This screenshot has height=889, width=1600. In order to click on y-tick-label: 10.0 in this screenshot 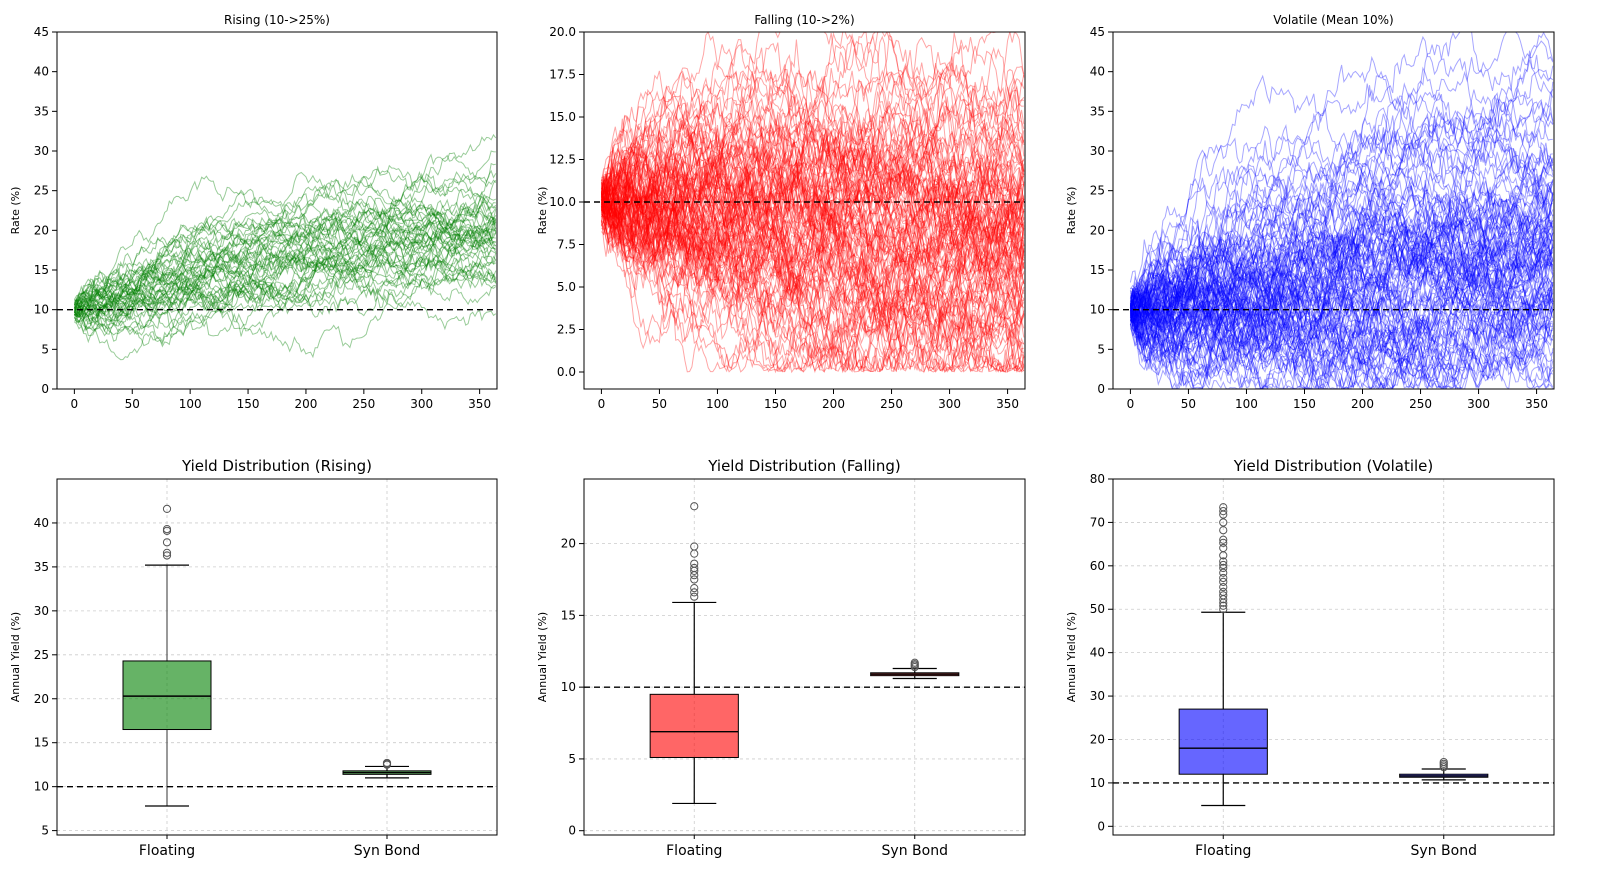, I will do `click(562, 202)`.